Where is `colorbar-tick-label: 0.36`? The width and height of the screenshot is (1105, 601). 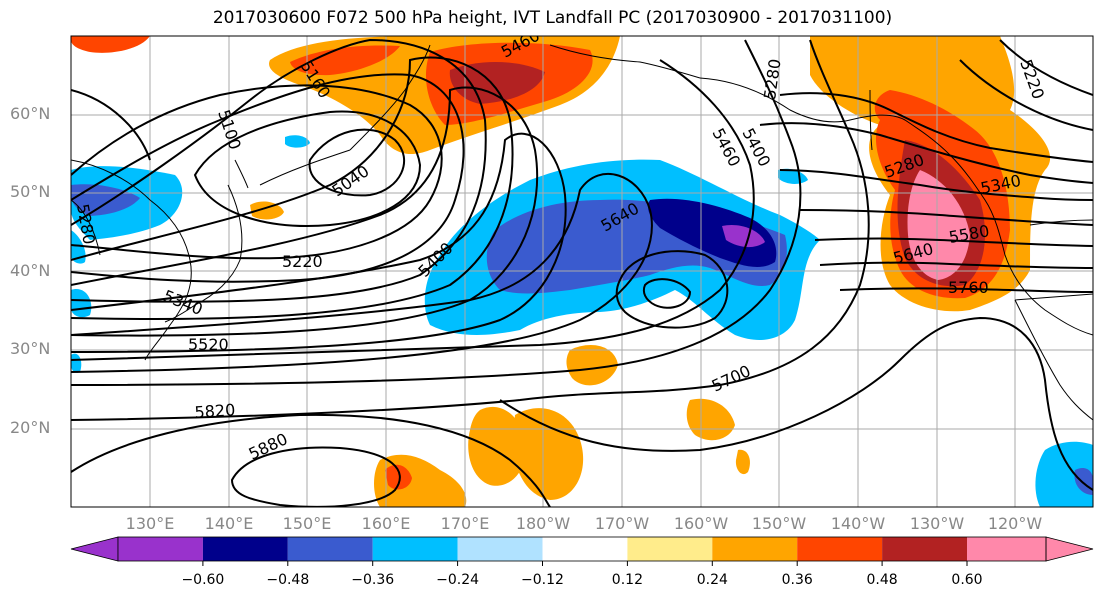
colorbar-tick-label: 0.36 is located at coordinates (797, 580).